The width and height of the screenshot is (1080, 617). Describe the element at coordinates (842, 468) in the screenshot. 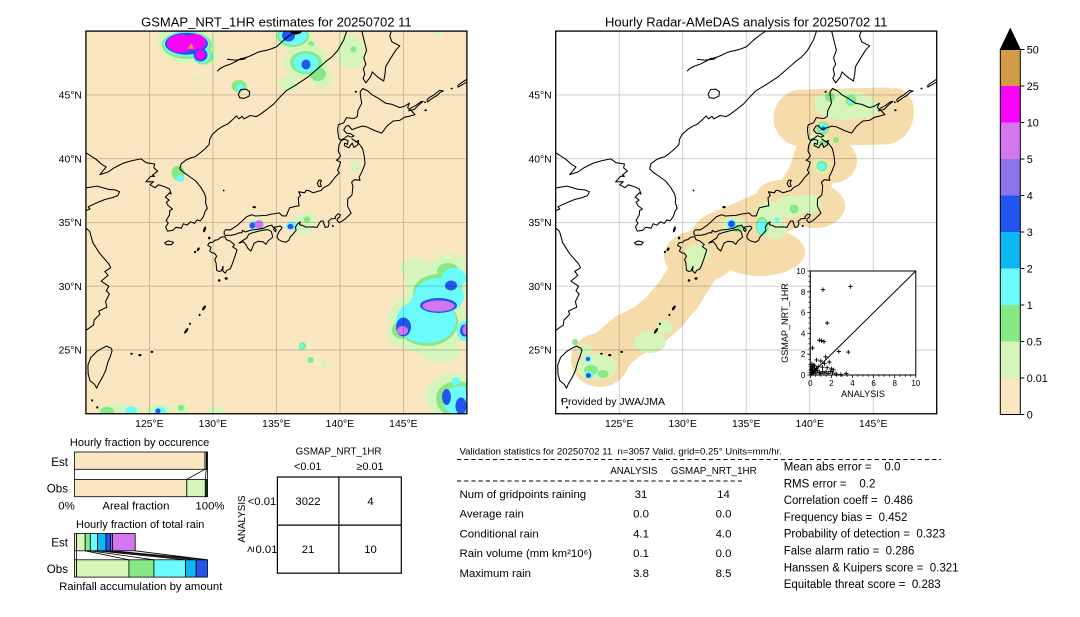

I see `svg-text: Mean abs error = 0.0` at that location.